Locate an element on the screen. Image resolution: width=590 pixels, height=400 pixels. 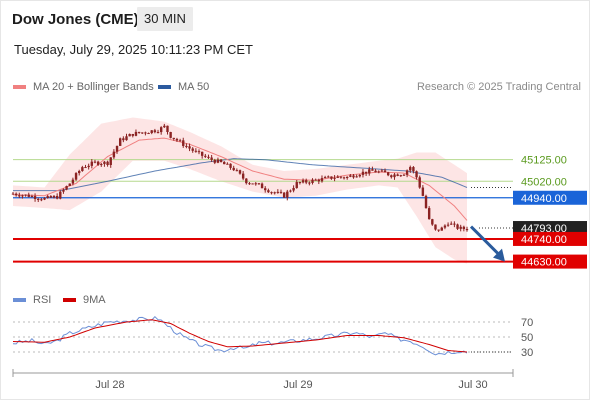
resistance-label: 45020.00 is located at coordinates (544, 182).